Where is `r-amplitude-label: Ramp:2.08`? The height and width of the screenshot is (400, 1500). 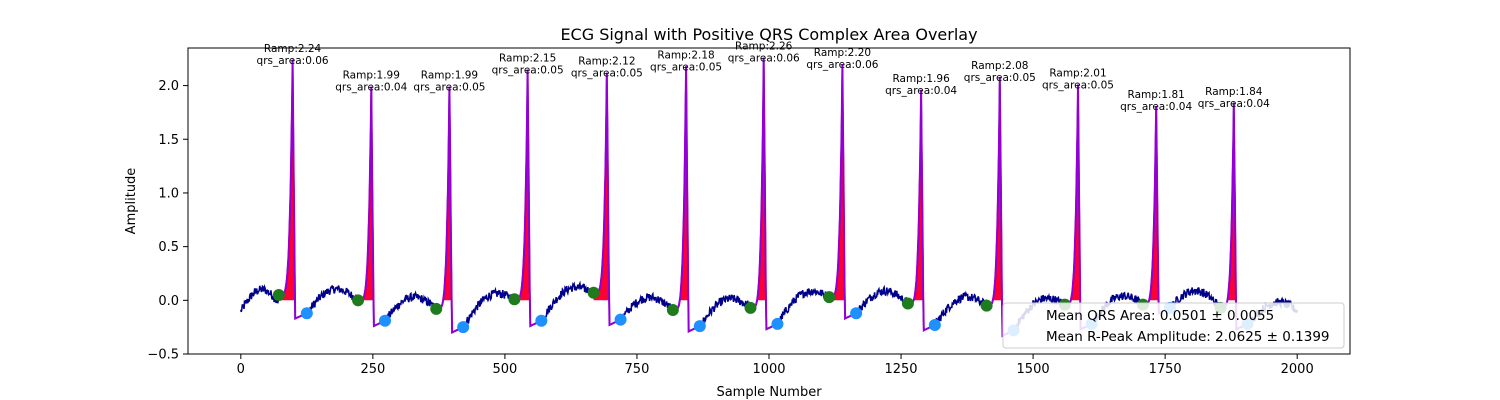 r-amplitude-label: Ramp:2.08 is located at coordinates (999, 66).